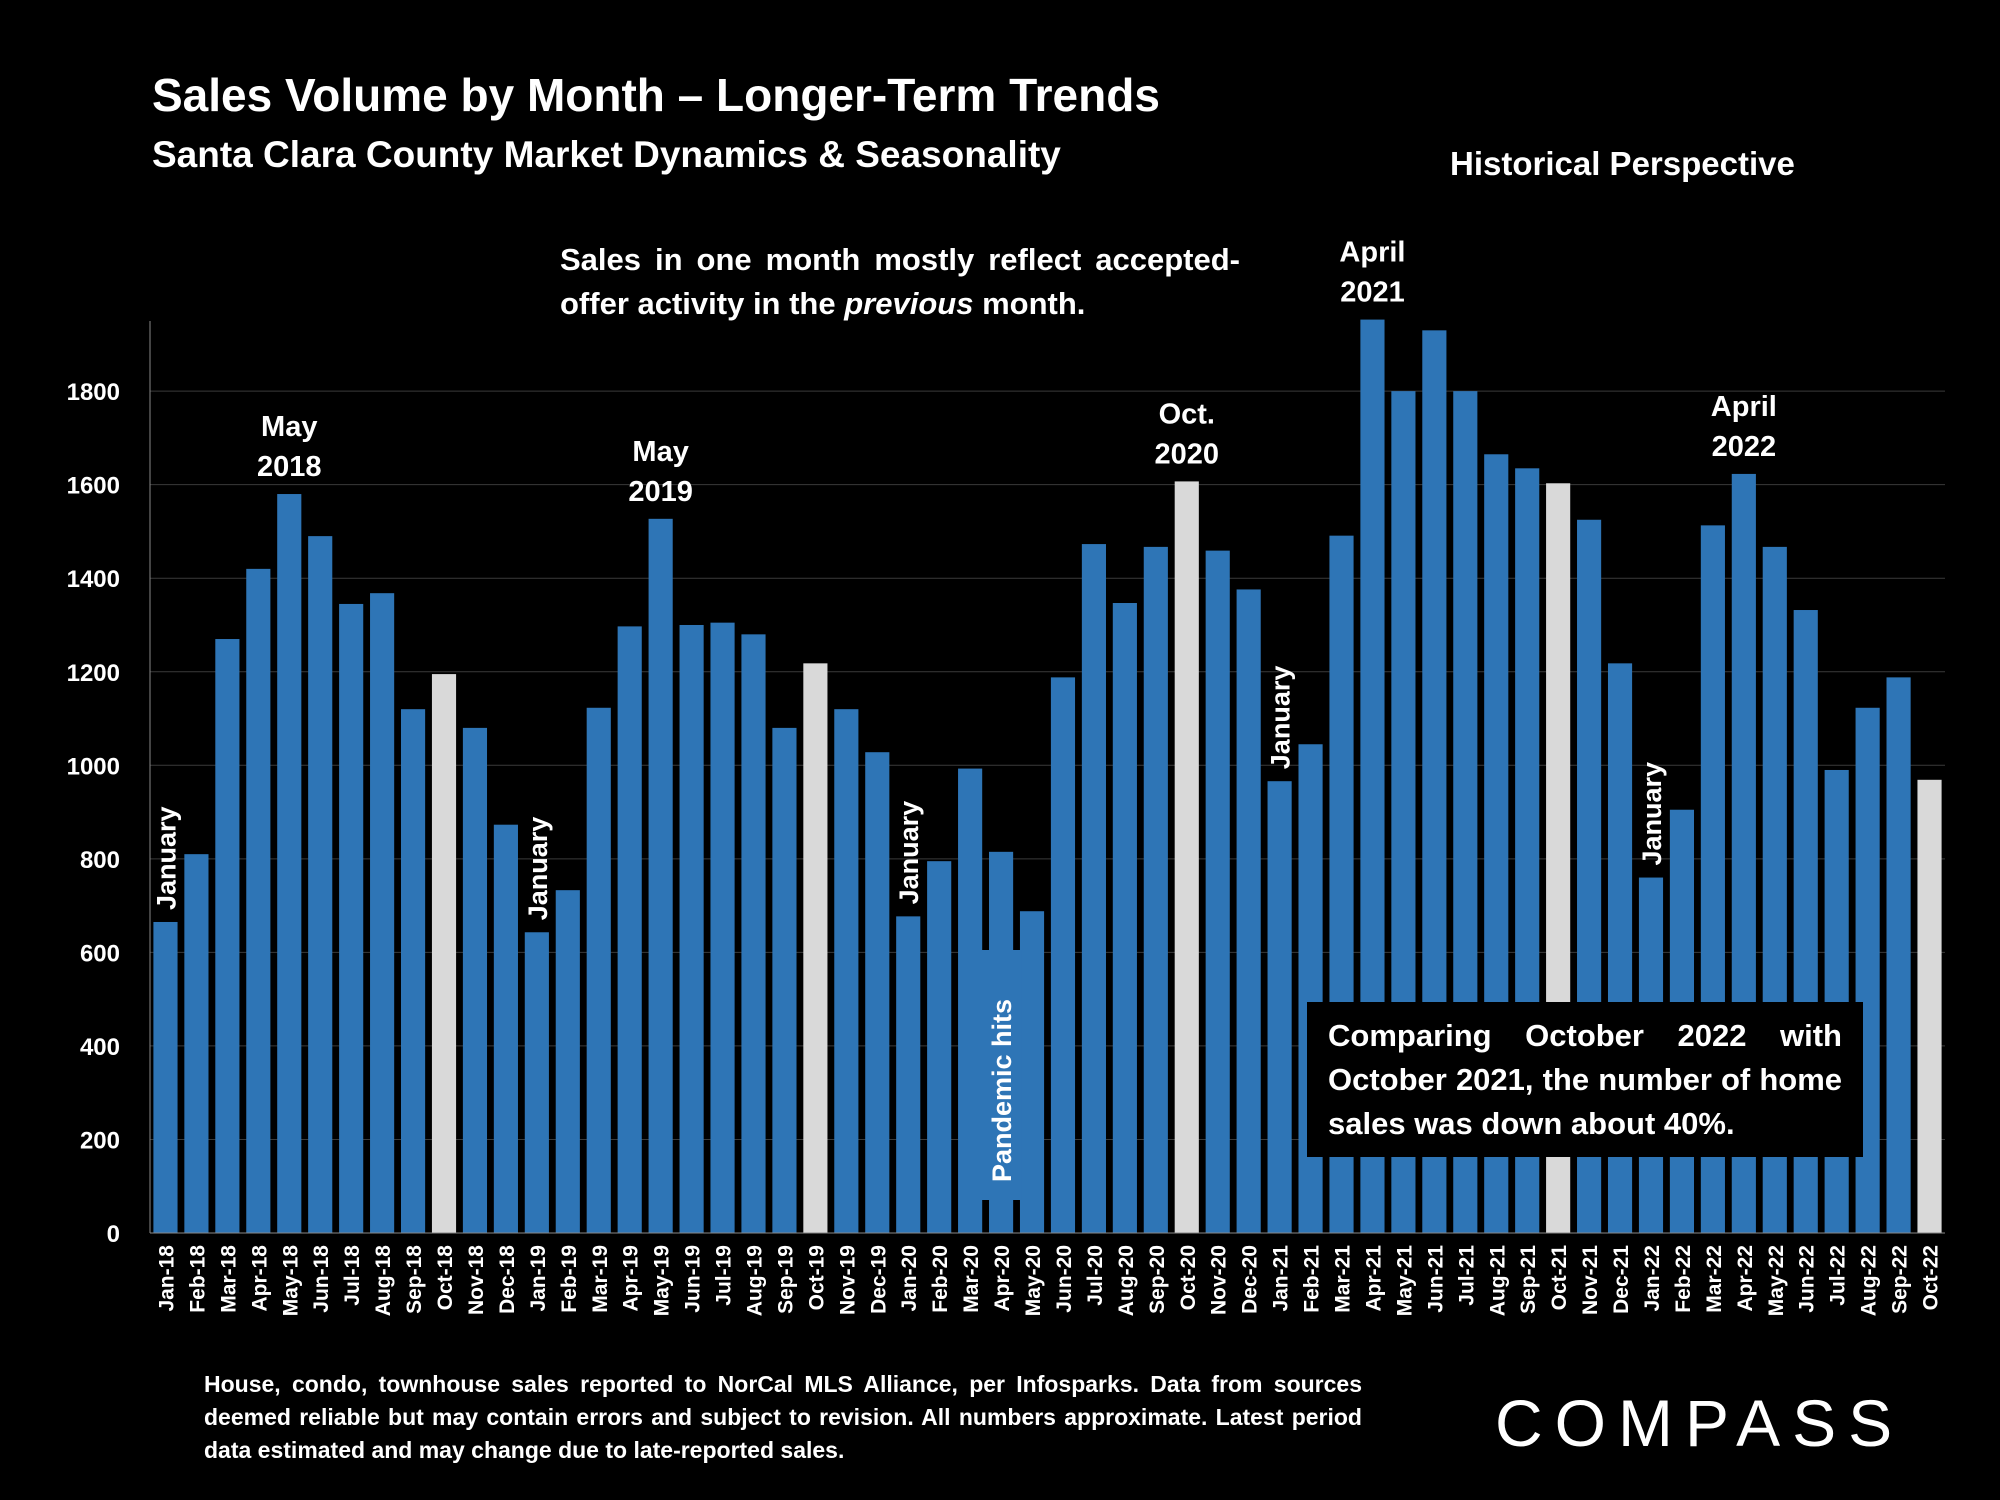  I want to click on x-tick-label: Jan-21, so click(1281, 1278).